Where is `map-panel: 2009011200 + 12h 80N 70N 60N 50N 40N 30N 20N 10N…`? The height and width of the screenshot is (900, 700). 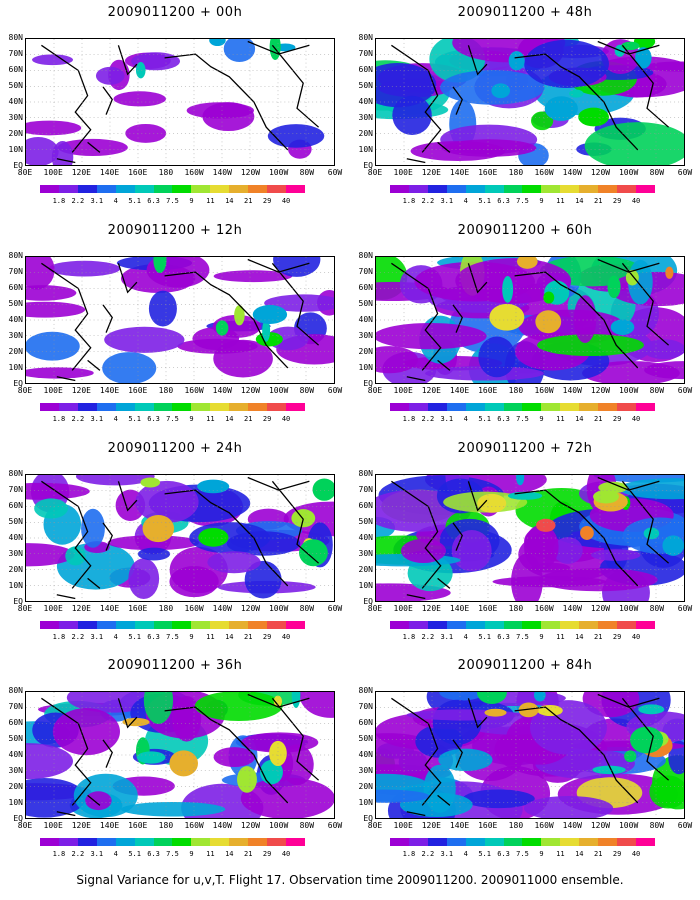
map-panel: 2009011200 + 12h 80N 70N 60N 50N 40N 30N 20N 10N… is located at coordinates (175, 333).